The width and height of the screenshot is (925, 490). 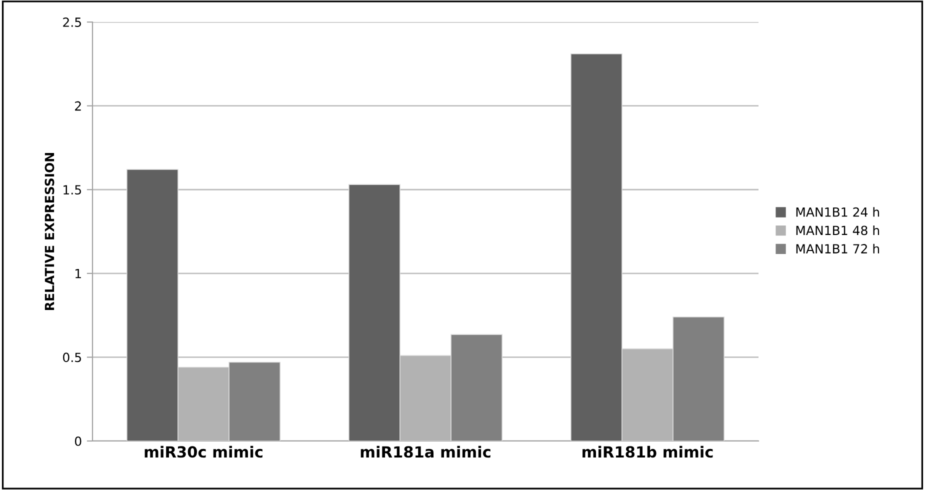 I want to click on y-tick-label: 2, so click(x=78, y=106).